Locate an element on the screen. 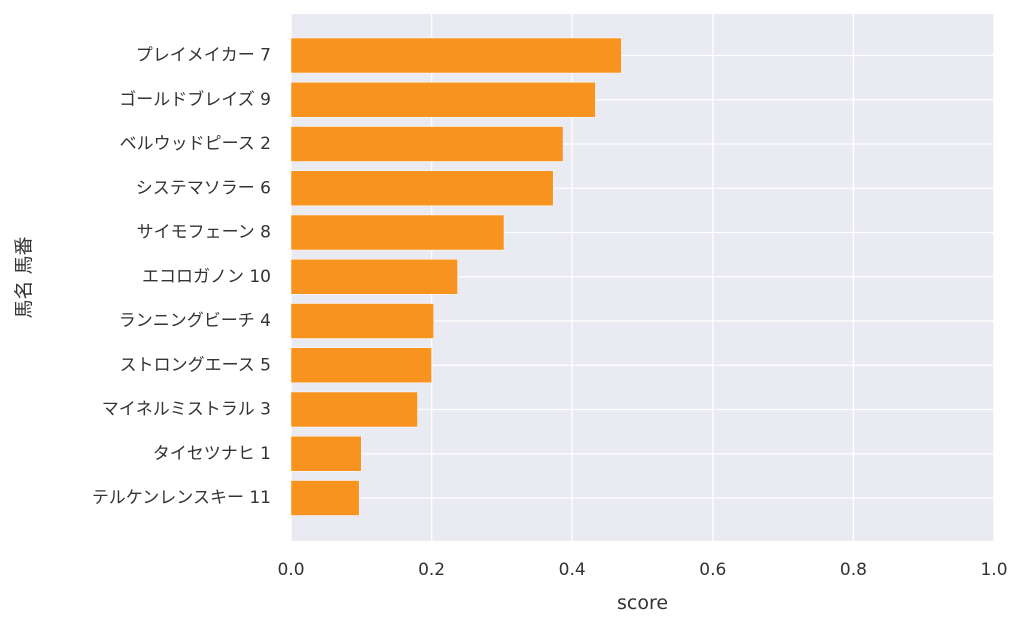  y-tick-label: エコロガノン 10 is located at coordinates (206, 277).